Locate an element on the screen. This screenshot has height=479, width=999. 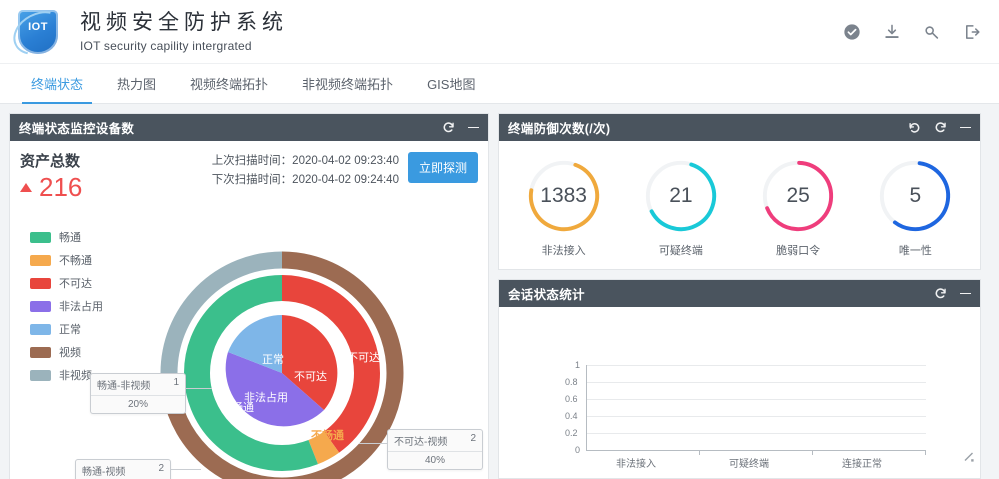
tooltip-value: 2 is located at coordinates (161, 468).